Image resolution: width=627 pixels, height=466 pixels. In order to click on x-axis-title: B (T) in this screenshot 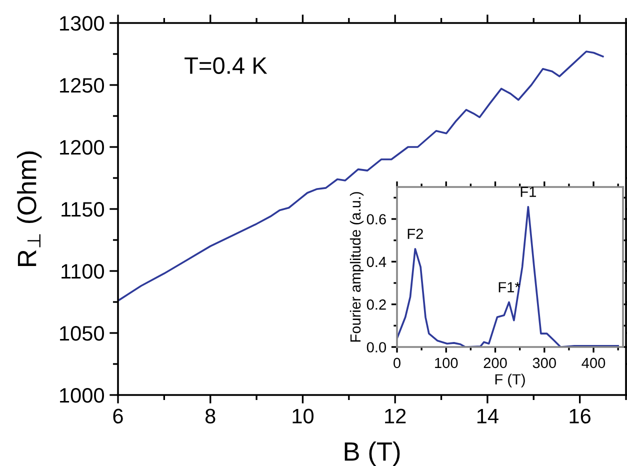, I will do `click(372, 454)`.